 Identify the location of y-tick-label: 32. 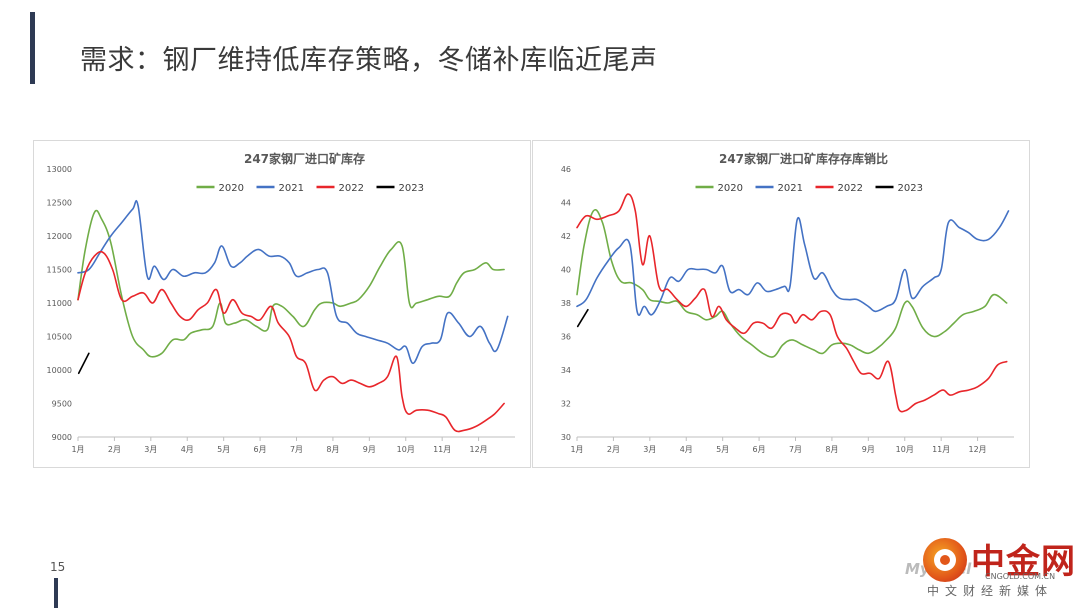
(566, 404).